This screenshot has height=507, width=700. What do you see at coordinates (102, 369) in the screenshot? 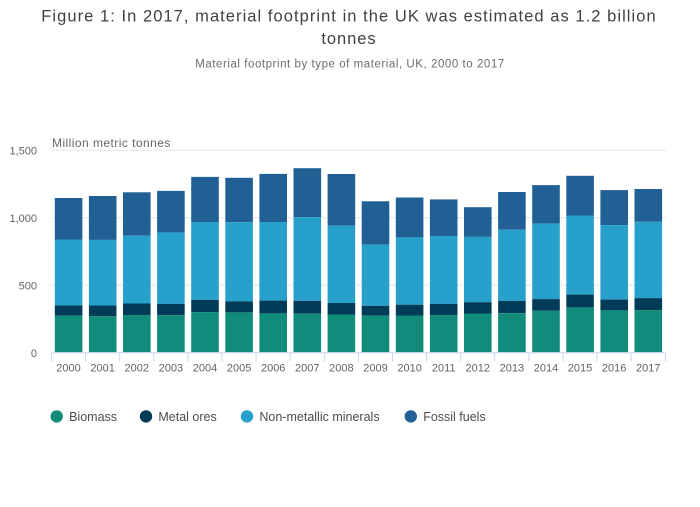
I see `svg-text: 2001` at bounding box center [102, 369].